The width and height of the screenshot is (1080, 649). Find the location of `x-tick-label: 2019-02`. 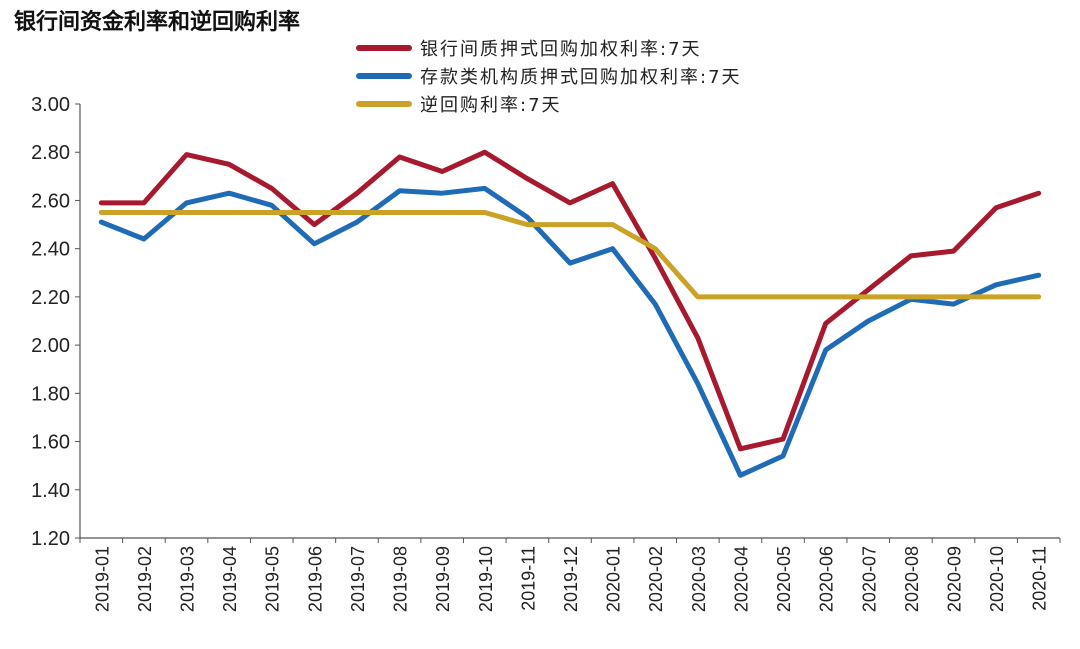

x-tick-label: 2019-02 is located at coordinates (145, 579).